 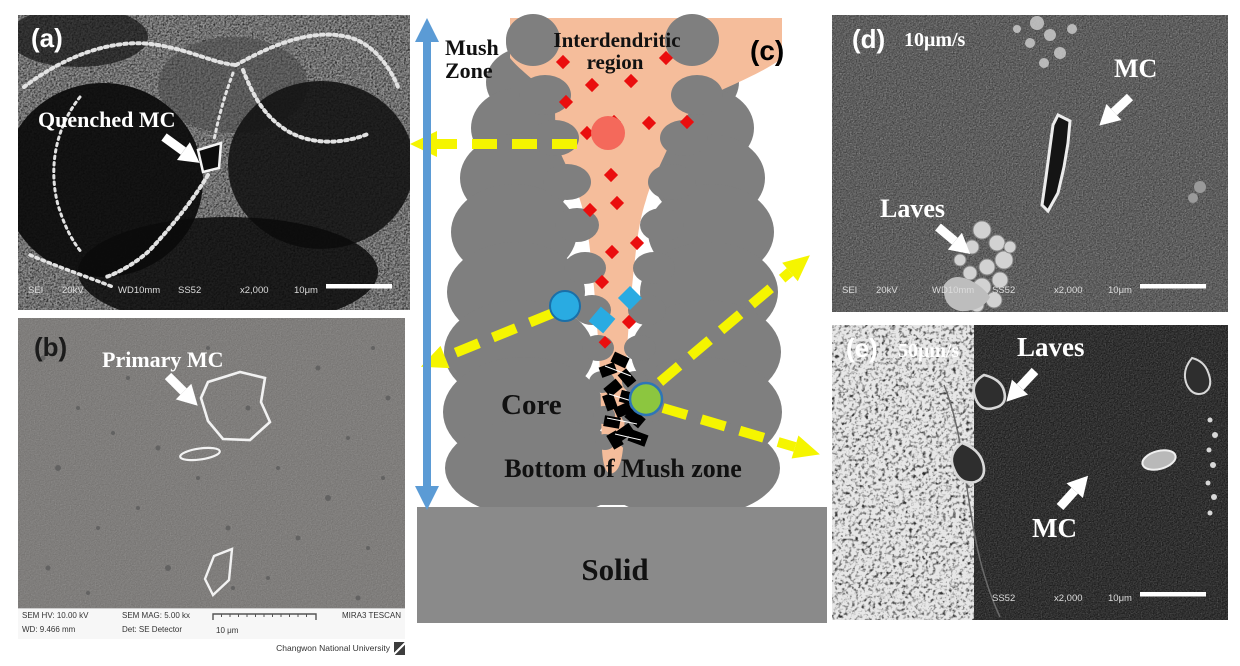 I want to click on sem-panel-b: (b) Primary MC, so click(x=211, y=463).